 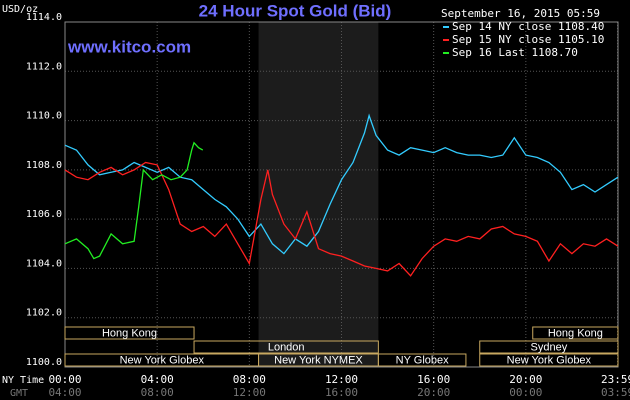 What do you see at coordinates (433, 379) in the screenshot?
I see `x-tick-label: 16:00` at bounding box center [433, 379].